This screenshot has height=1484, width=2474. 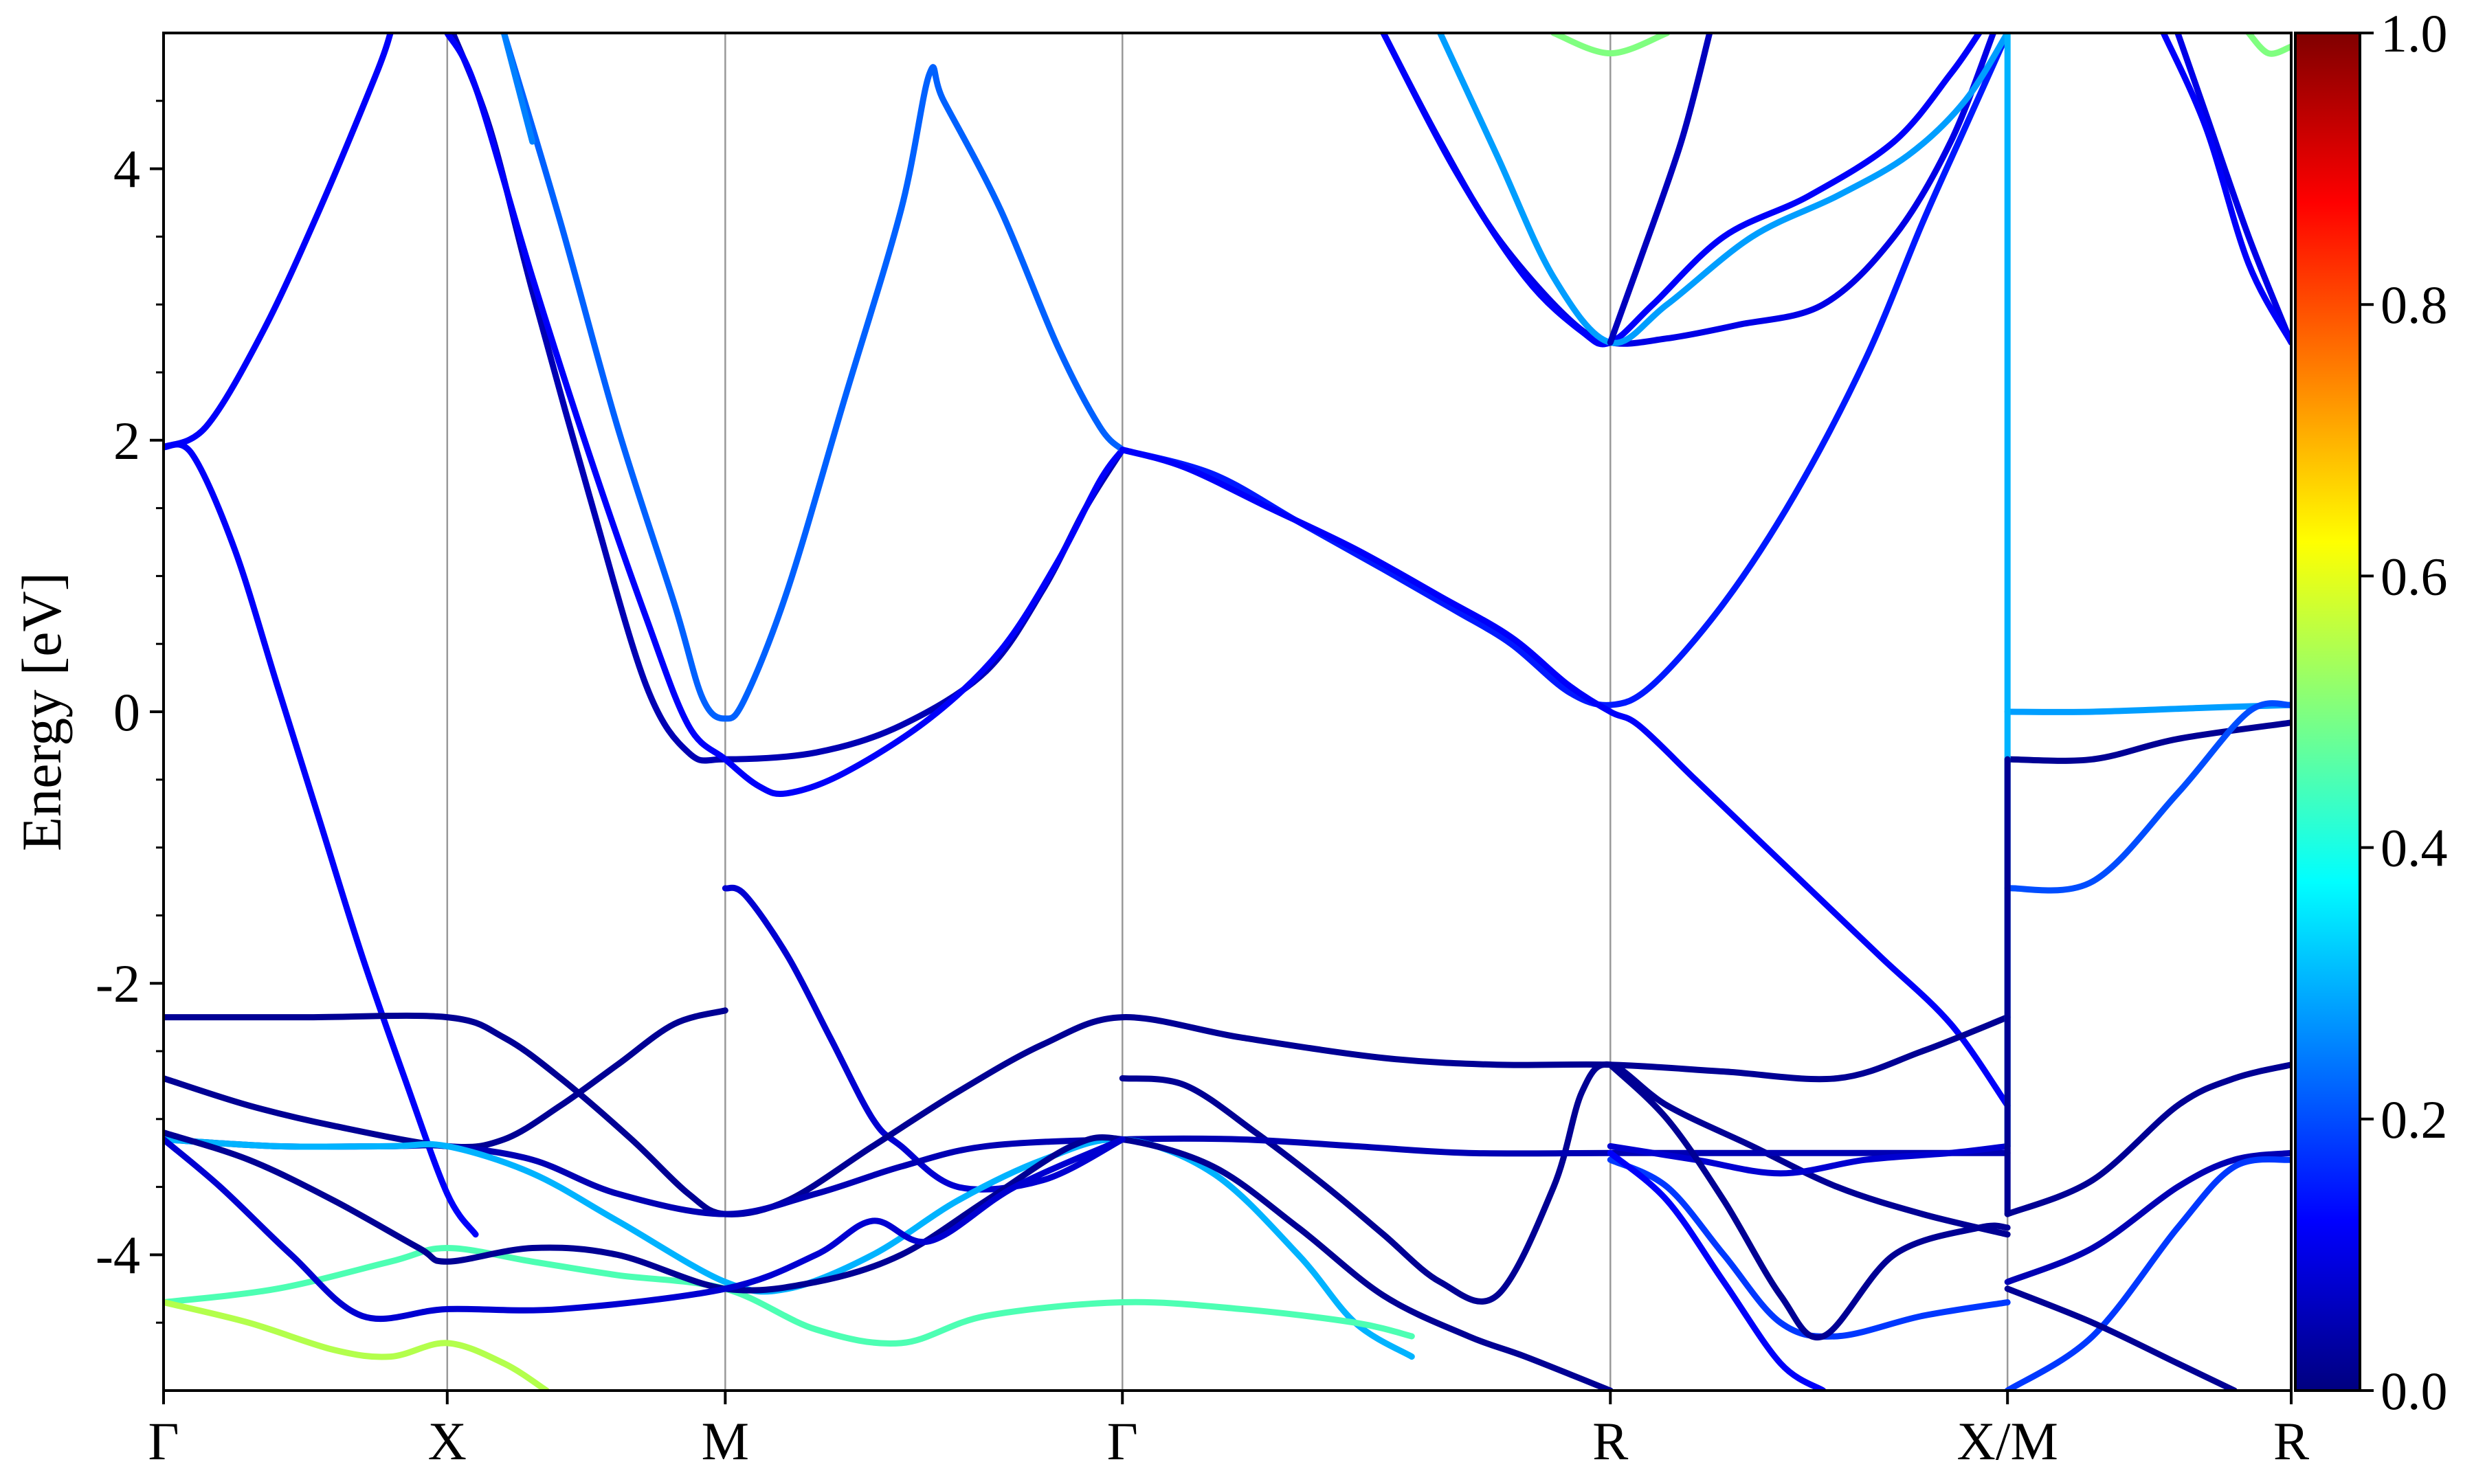 I want to click on y-axis: -4 -2 0 2 4, so click(x=130, y=712).